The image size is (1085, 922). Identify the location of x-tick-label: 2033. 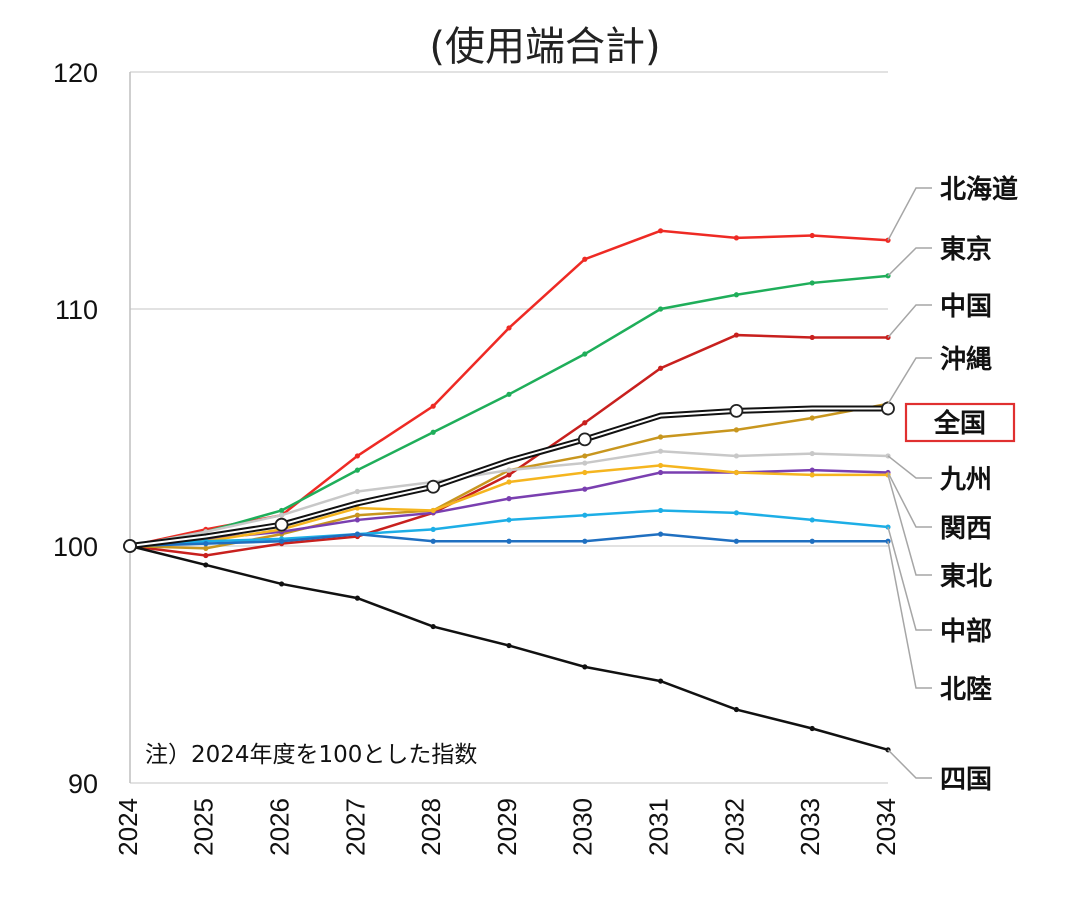
(810, 827).